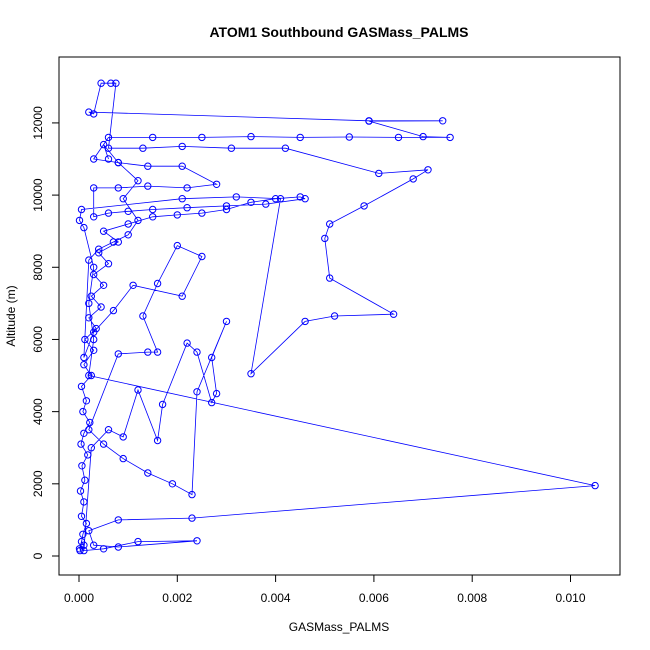 The height and width of the screenshot is (650, 650). Describe the element at coordinates (79, 598) in the screenshot. I see `x-tick-label: 0.000` at that location.